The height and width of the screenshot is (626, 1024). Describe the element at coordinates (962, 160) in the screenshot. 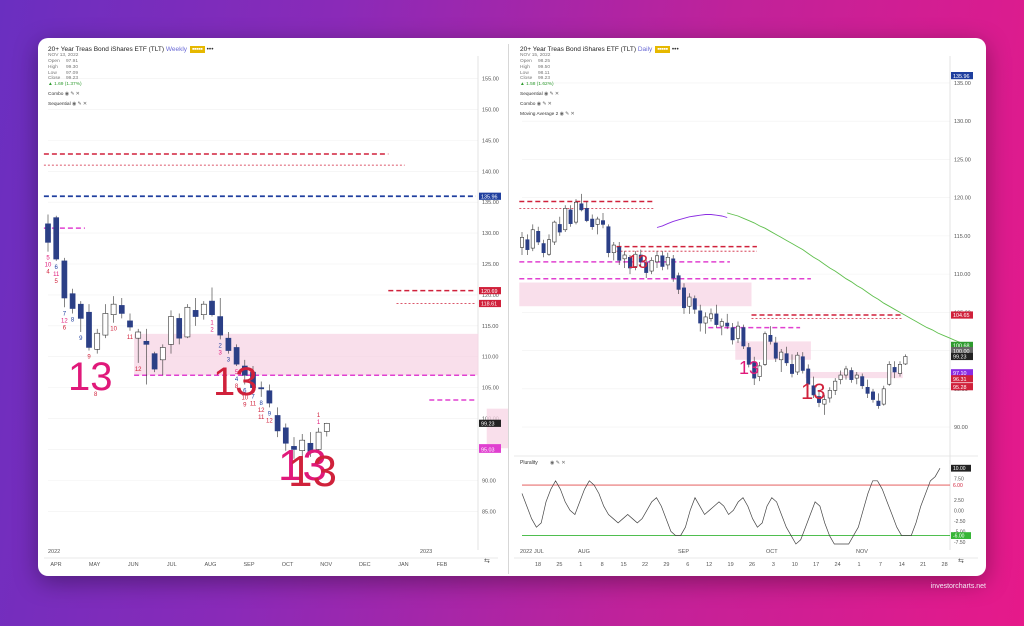

I see `y-tick-label: 125.00` at that location.